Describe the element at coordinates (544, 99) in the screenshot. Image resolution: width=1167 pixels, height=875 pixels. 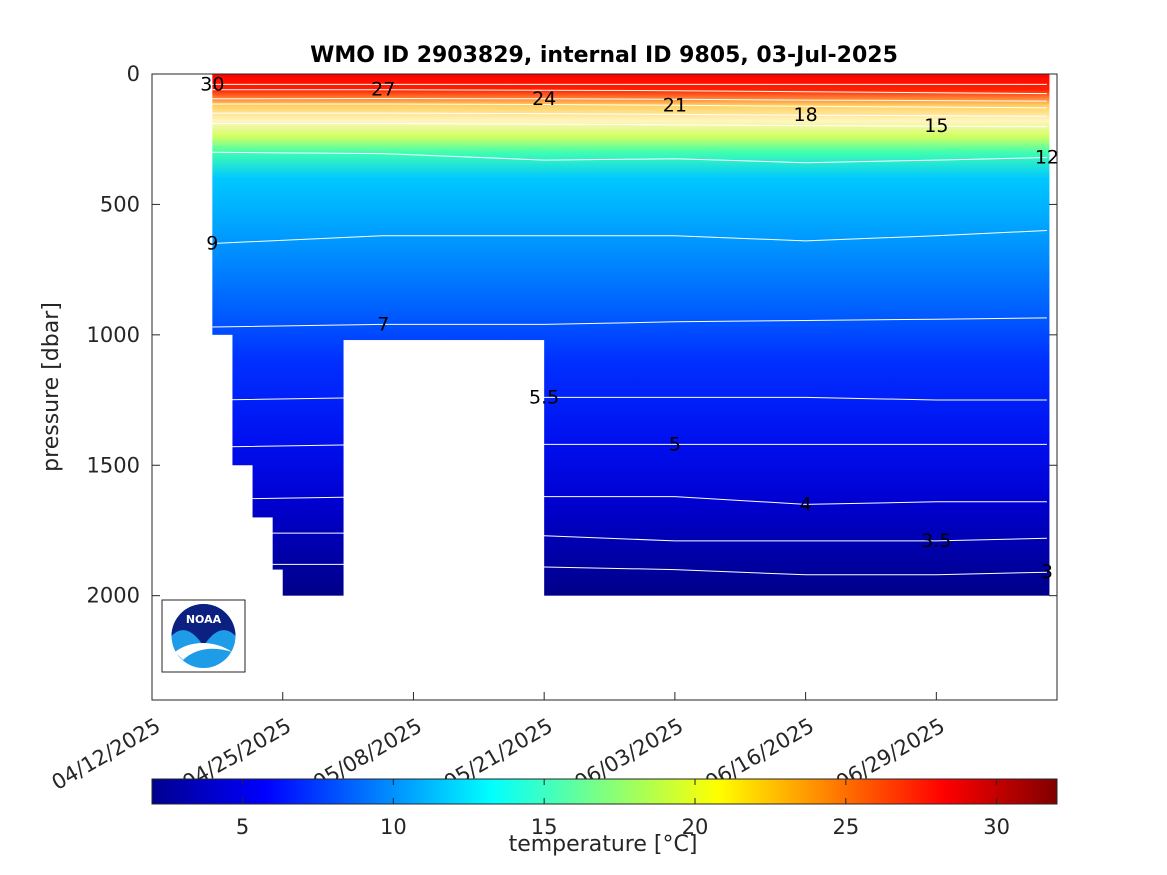
I see `isotherm-label: 24` at that location.